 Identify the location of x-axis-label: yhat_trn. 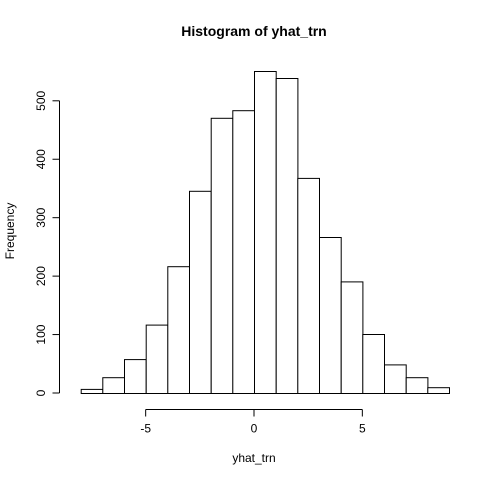
(253, 458).